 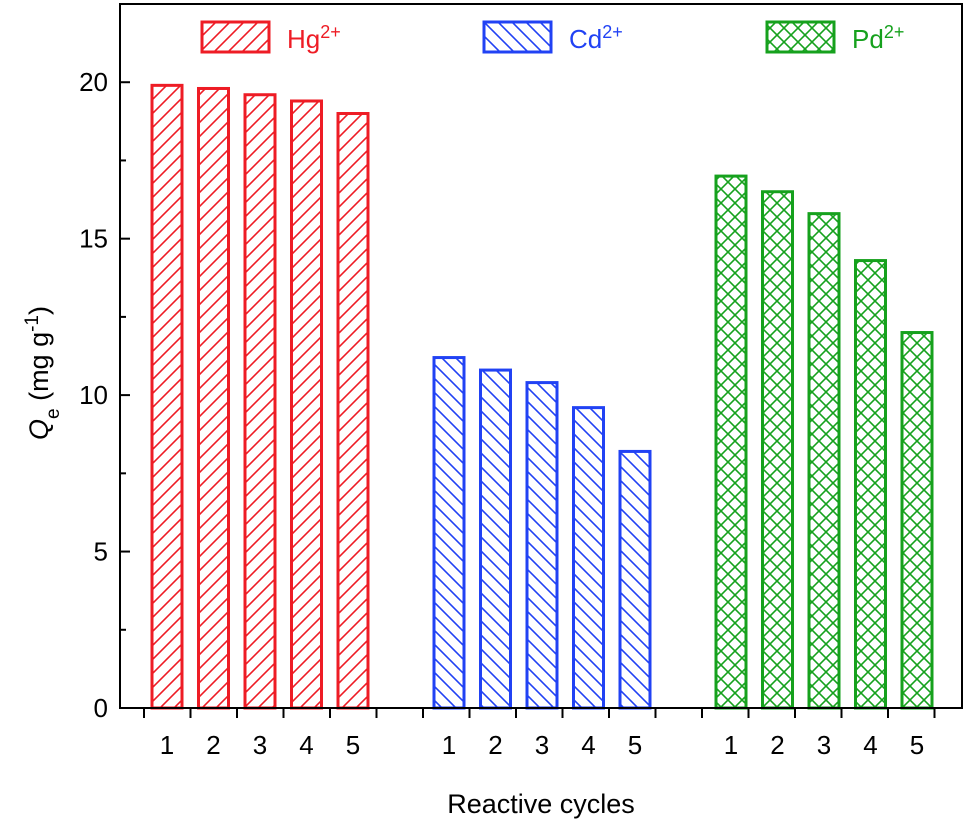 I want to click on x-axis-label: Reactive cycles, so click(x=541, y=804).